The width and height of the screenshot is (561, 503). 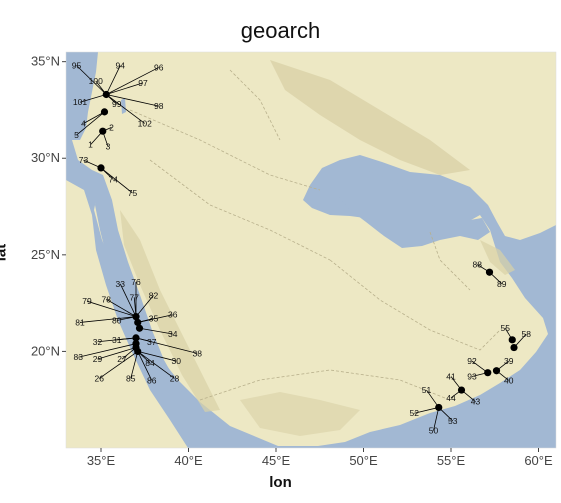 What do you see at coordinates (538, 460) in the screenshot?
I see `x-tick-label: 60°E` at bounding box center [538, 460].